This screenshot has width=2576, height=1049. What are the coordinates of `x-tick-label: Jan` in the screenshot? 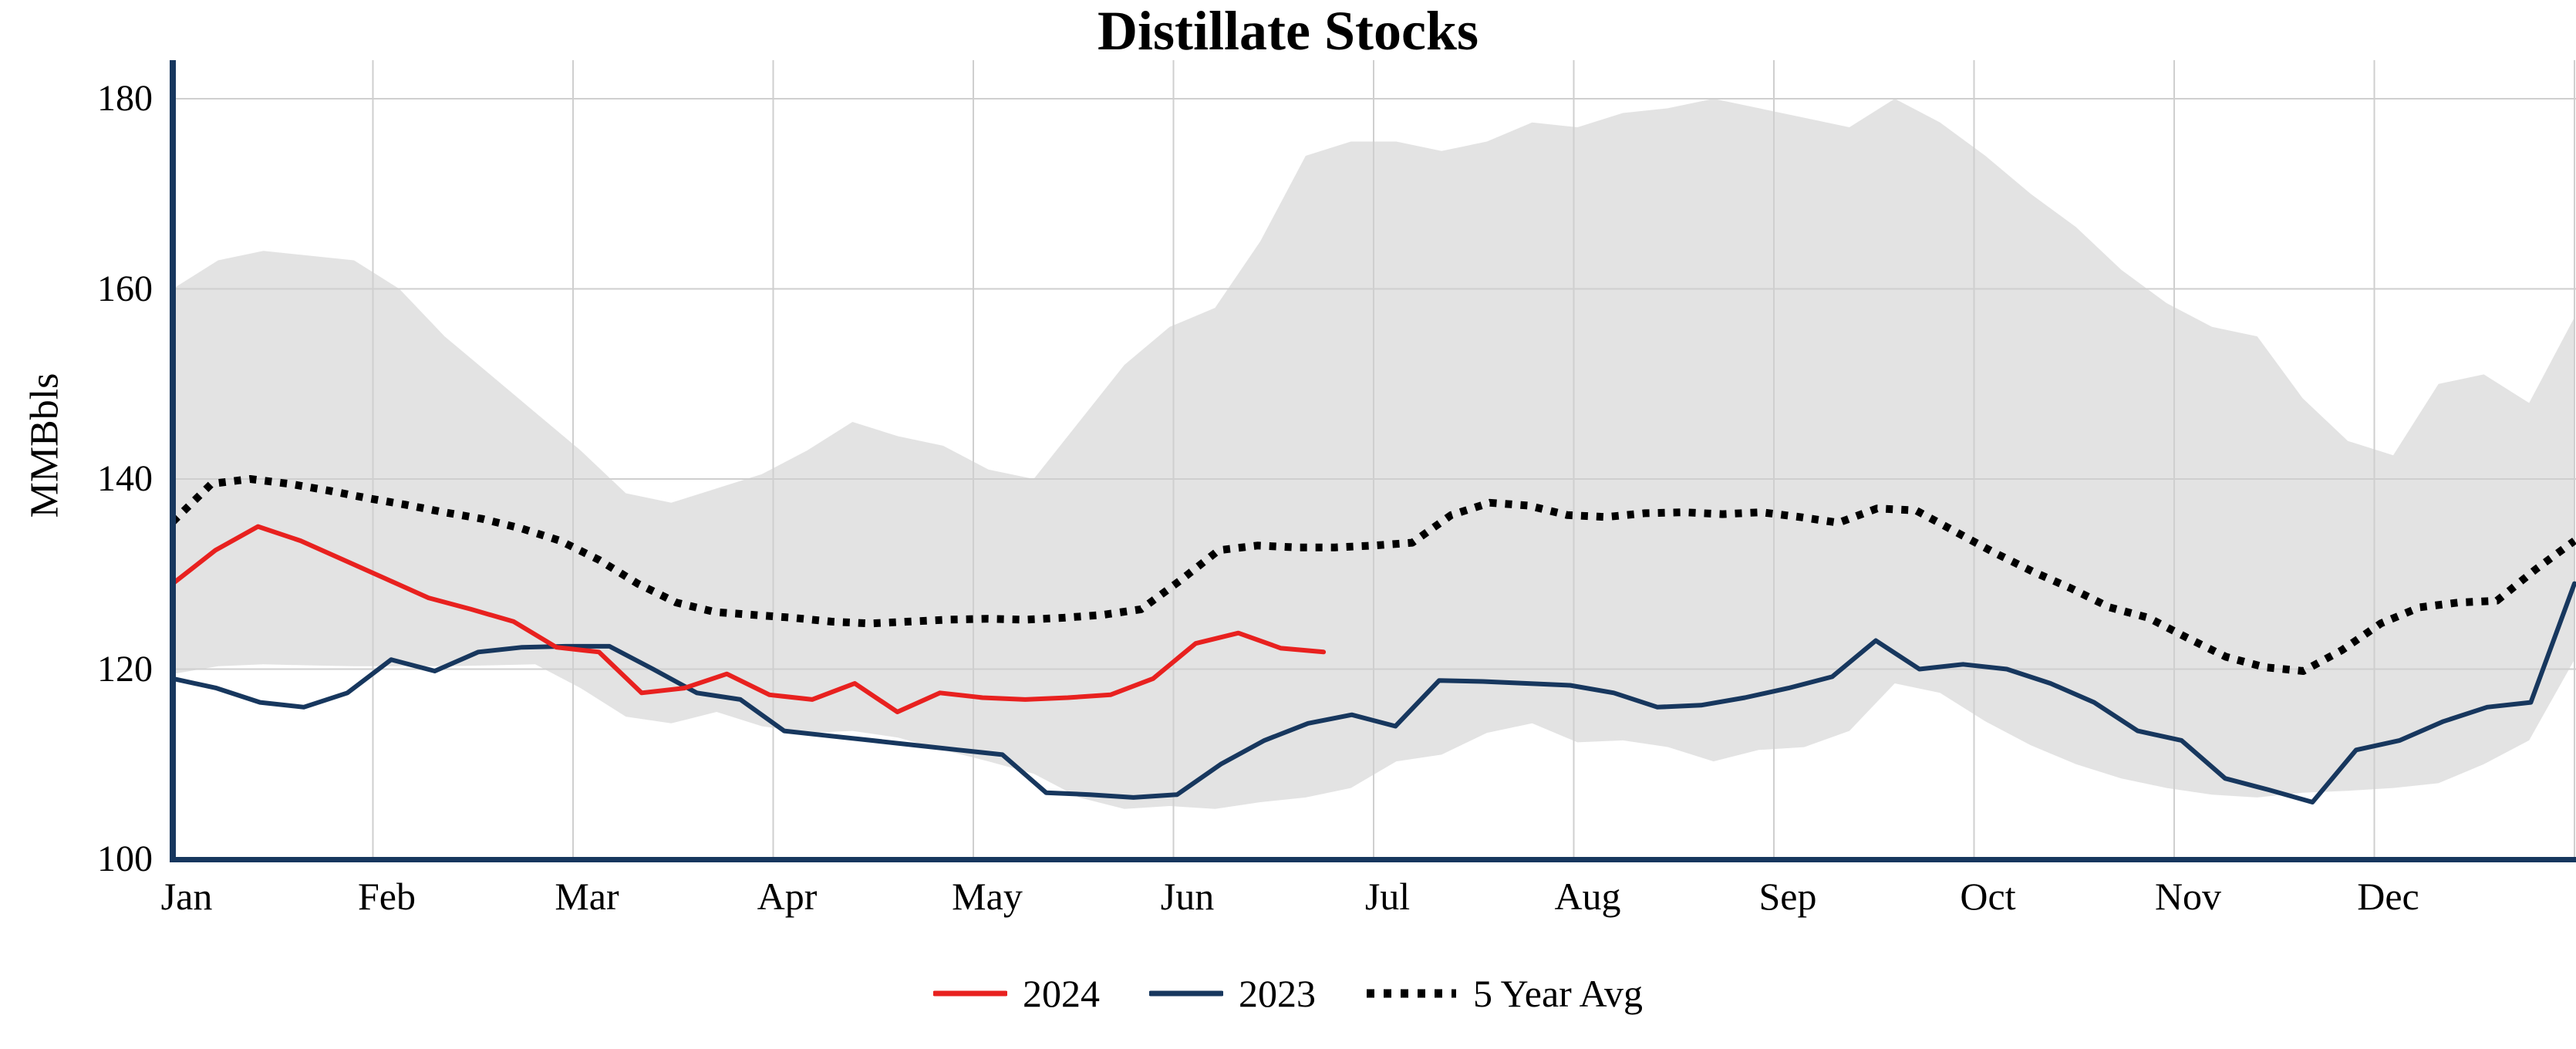 It's located at (186, 896).